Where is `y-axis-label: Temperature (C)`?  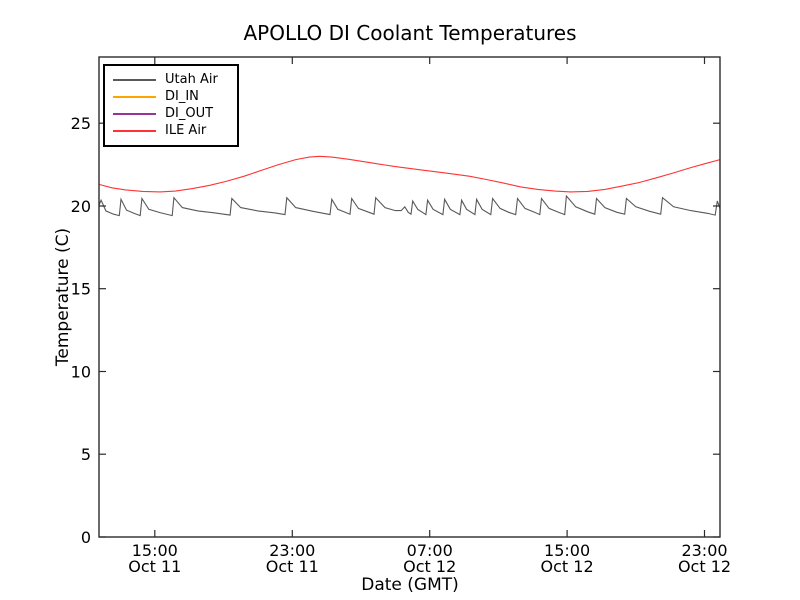
y-axis-label: Temperature (C) is located at coordinates (63, 297).